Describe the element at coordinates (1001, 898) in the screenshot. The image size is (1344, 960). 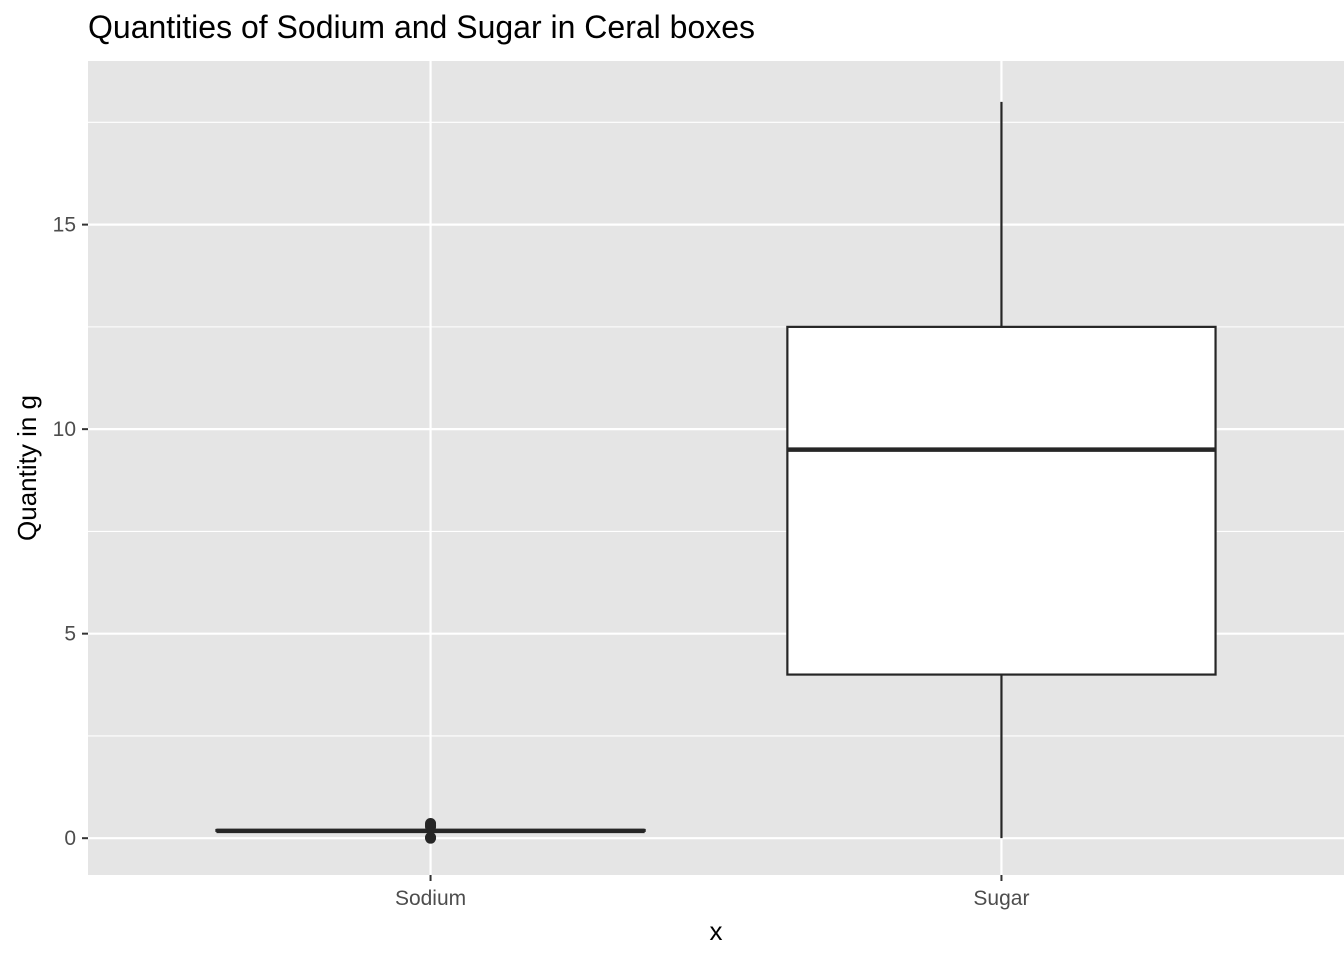
I see `x-tick-label: Sugar` at that location.